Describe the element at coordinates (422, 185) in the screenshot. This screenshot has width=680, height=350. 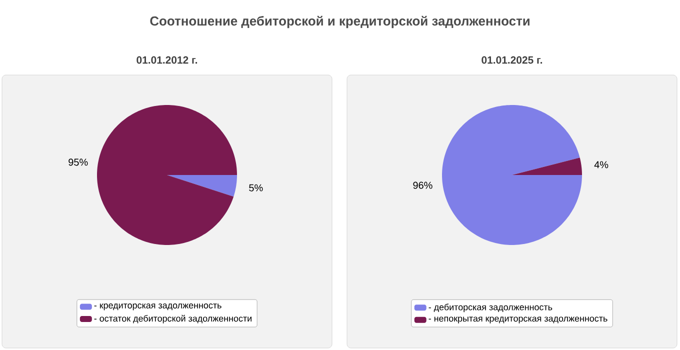
I see `data-label: 96%` at that location.